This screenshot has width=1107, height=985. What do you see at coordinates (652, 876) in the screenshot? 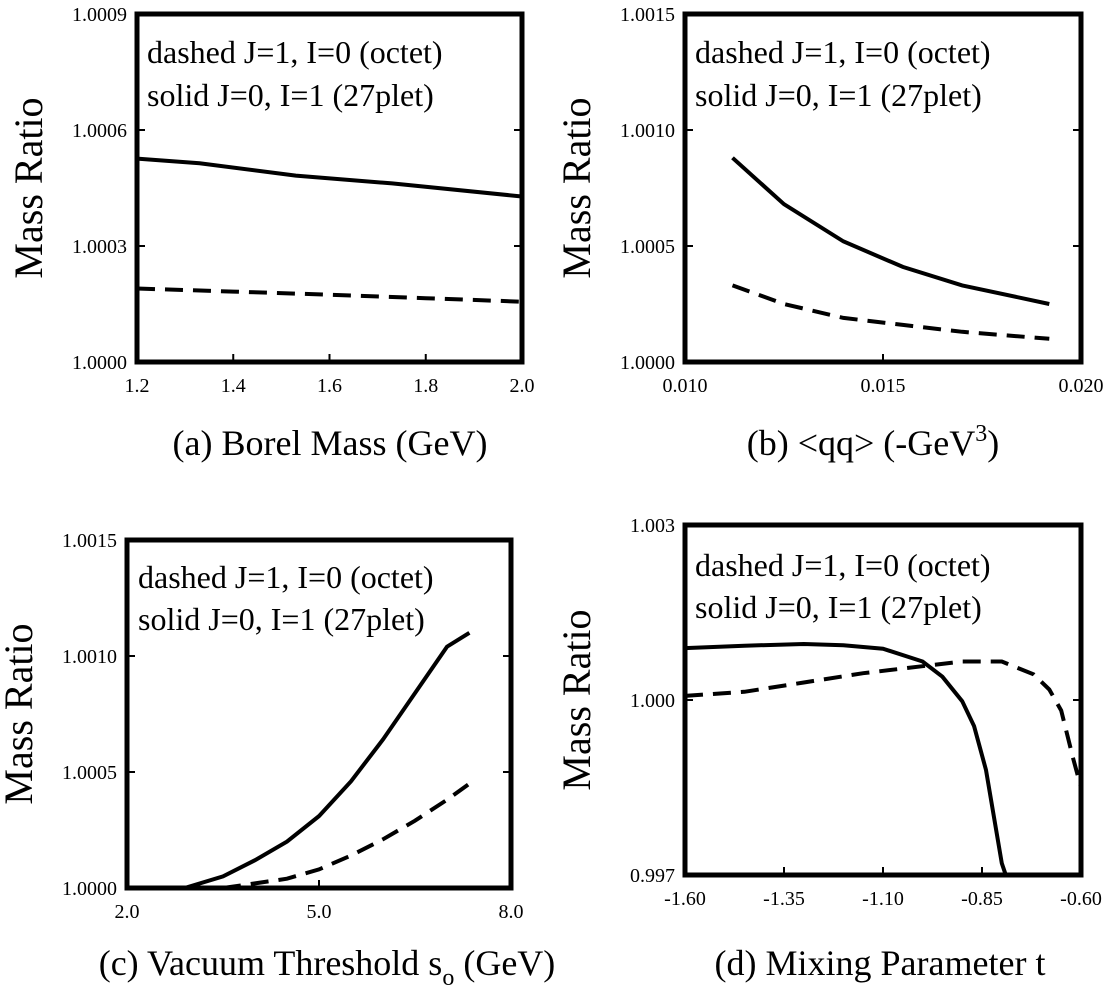
I see `y-tick-label: 0.997` at bounding box center [652, 876].